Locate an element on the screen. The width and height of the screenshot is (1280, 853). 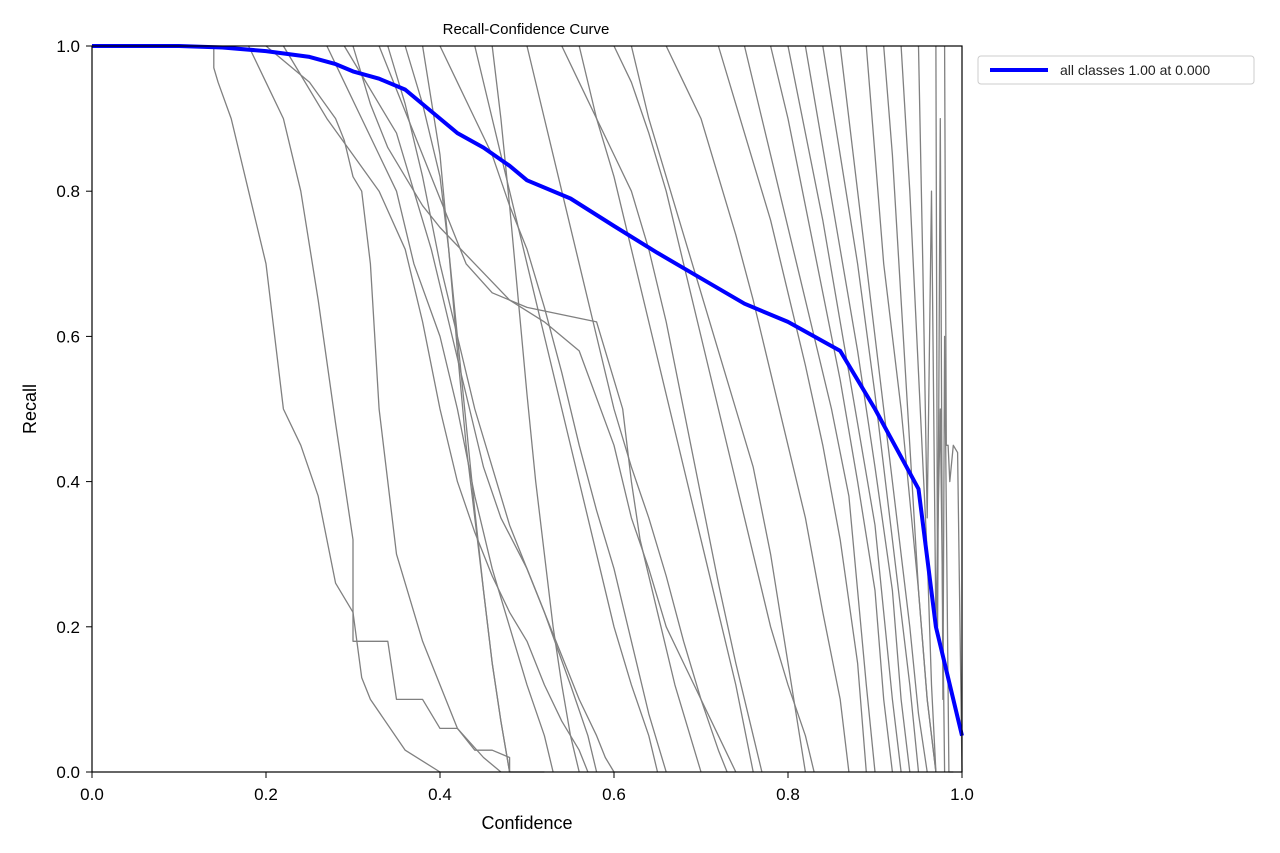
x-tick-label: 0.2 is located at coordinates (266, 794).